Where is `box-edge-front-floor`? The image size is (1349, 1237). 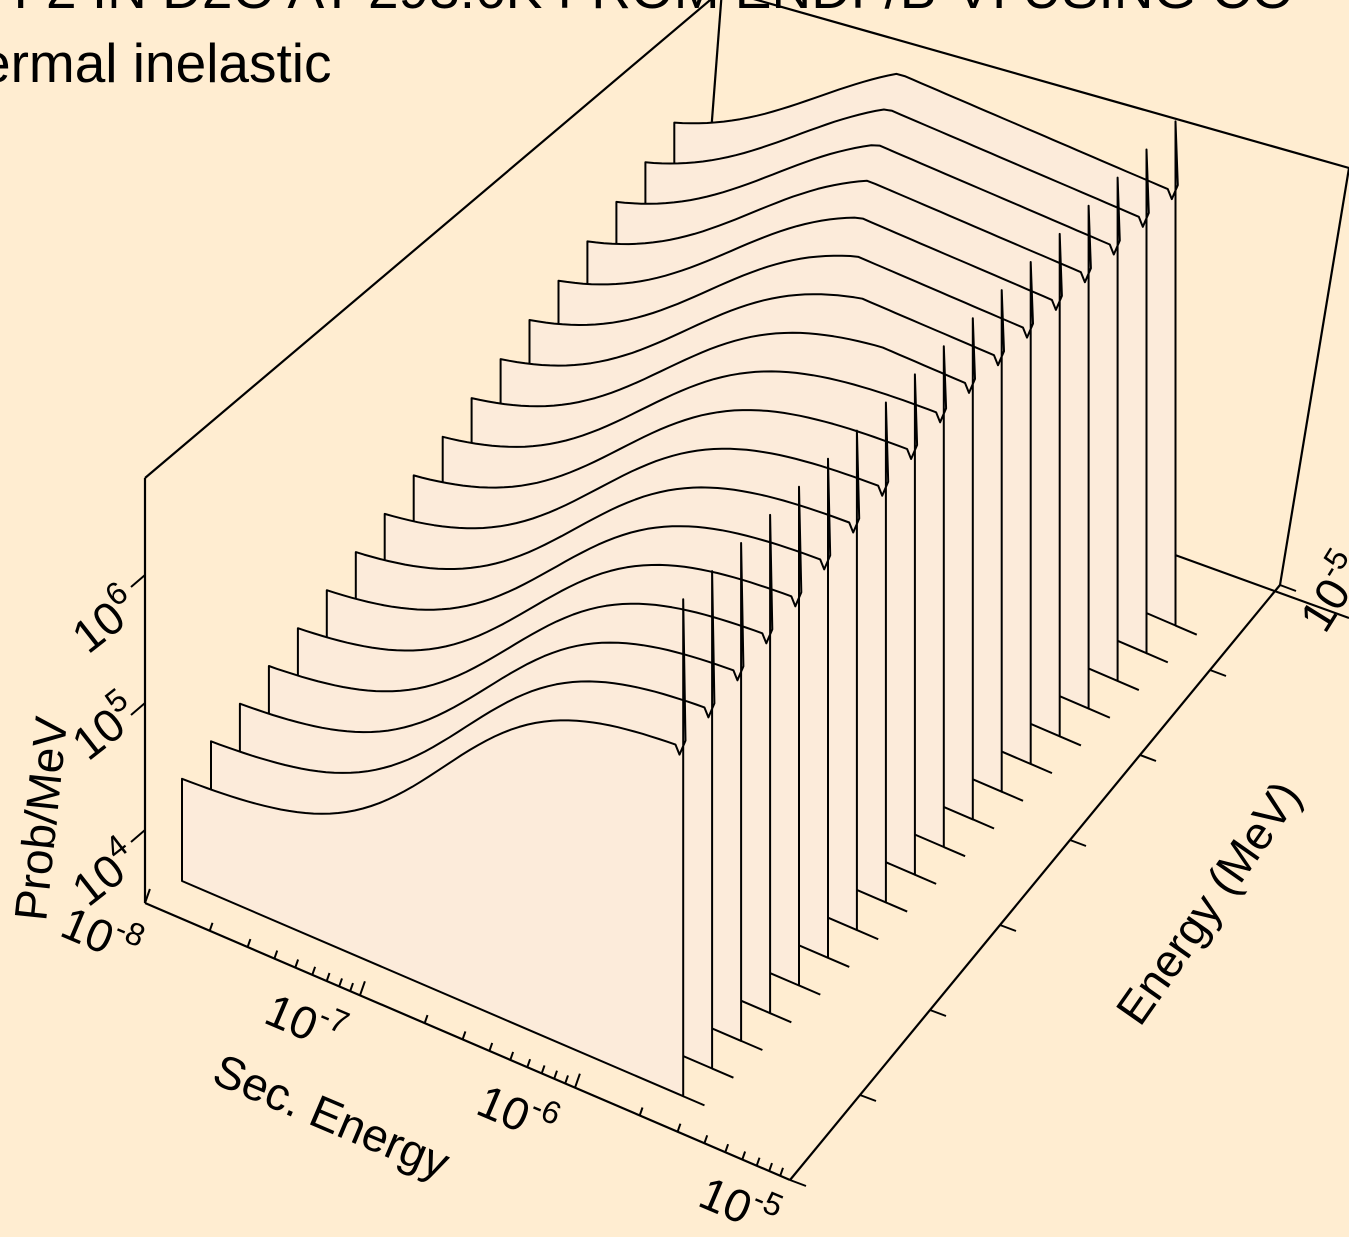 box-edge-front-floor is located at coordinates (467, 1041).